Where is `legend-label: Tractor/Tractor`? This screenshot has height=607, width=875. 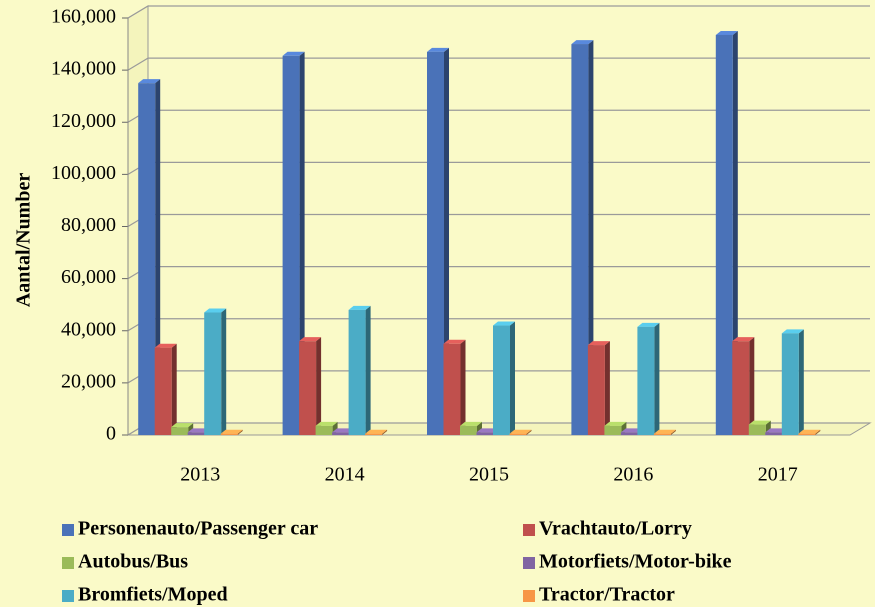 legend-label: Tractor/Tractor is located at coordinates (607, 595).